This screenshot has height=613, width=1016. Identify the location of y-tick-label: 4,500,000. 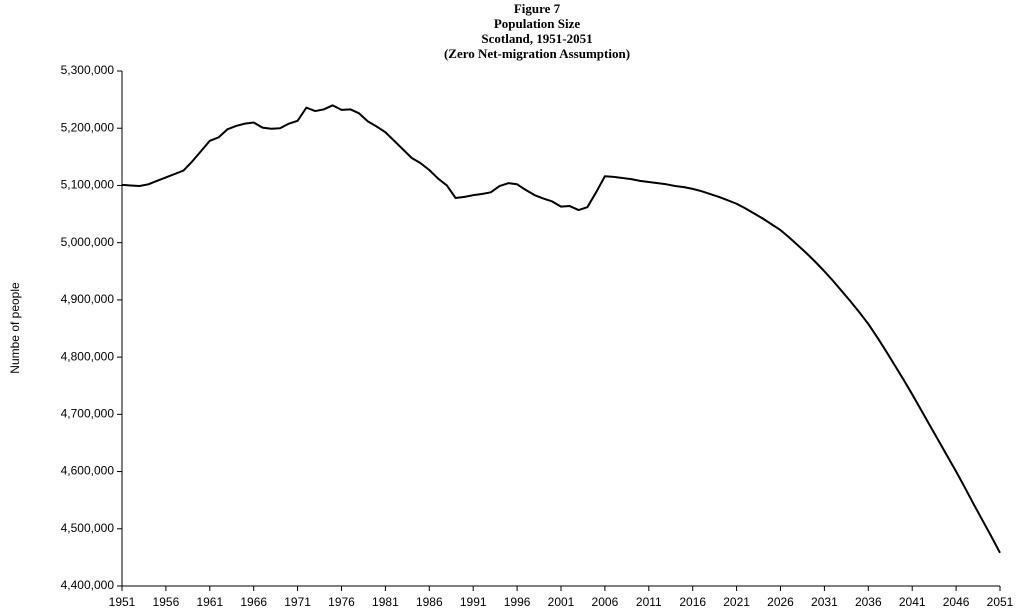
(88, 528).